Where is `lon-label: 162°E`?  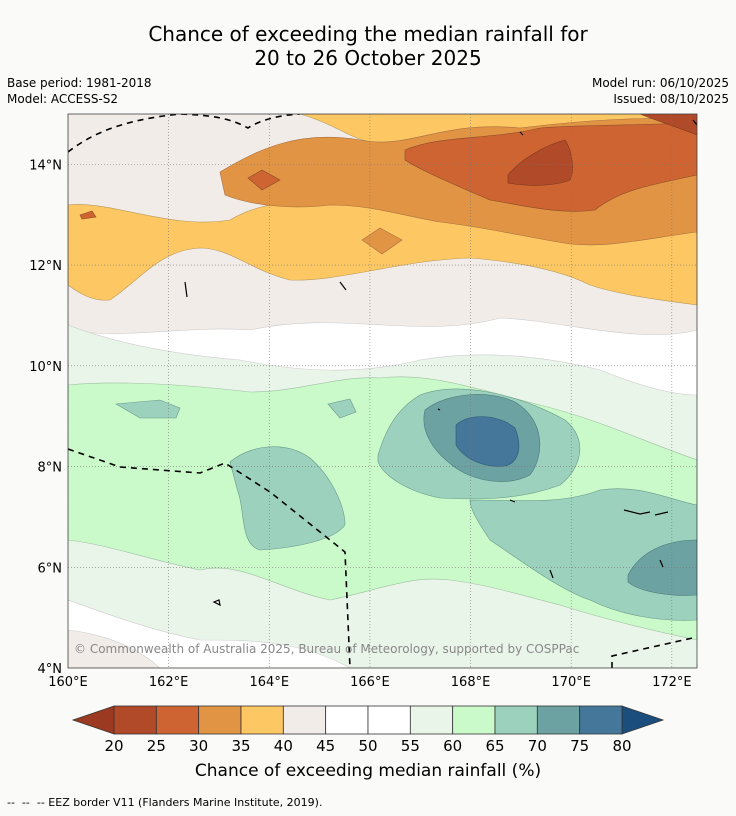 lon-label: 162°E is located at coordinates (169, 682).